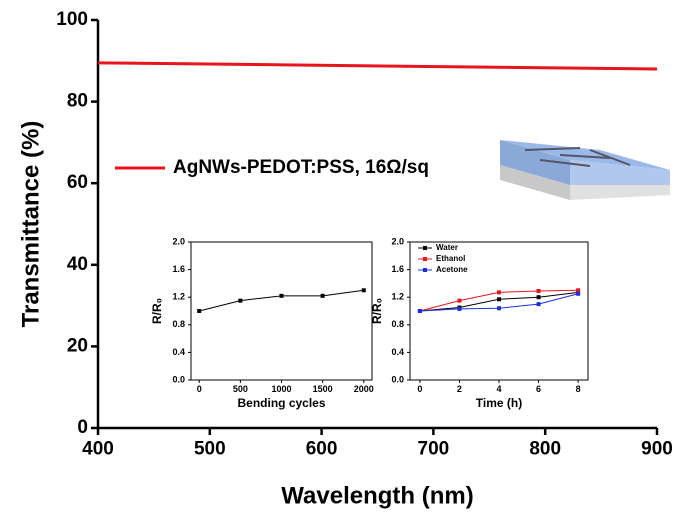  I want to click on y-axis-label: Transmittance (%), so click(30, 224).